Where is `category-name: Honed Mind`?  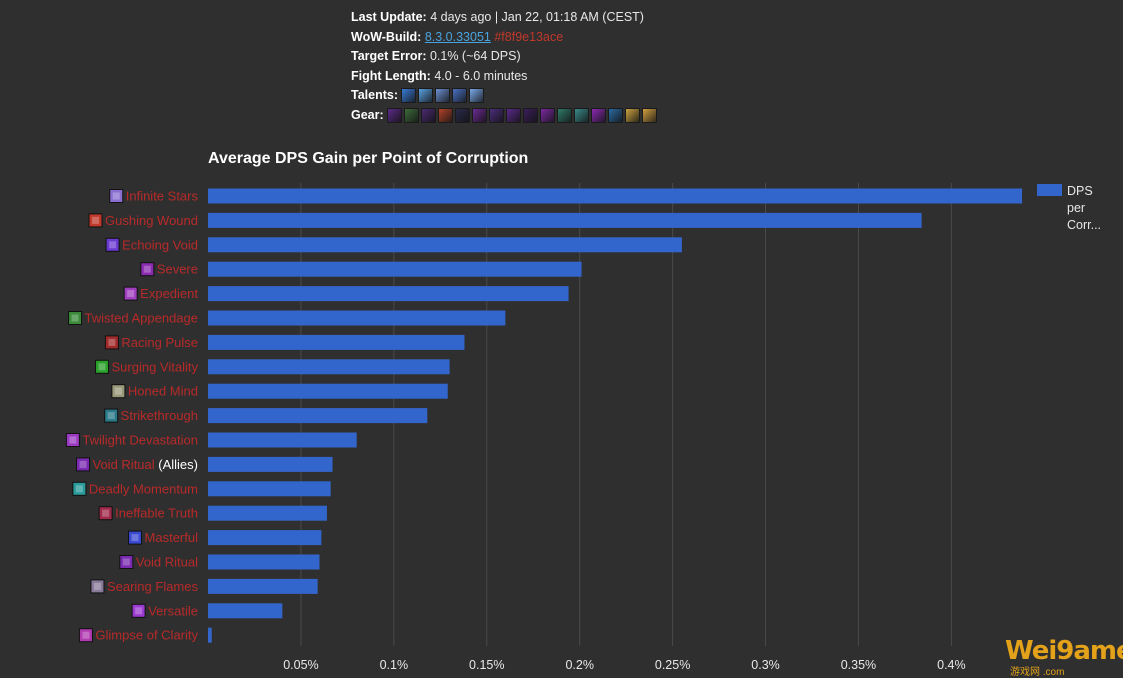 category-name: Honed Mind is located at coordinates (163, 391).